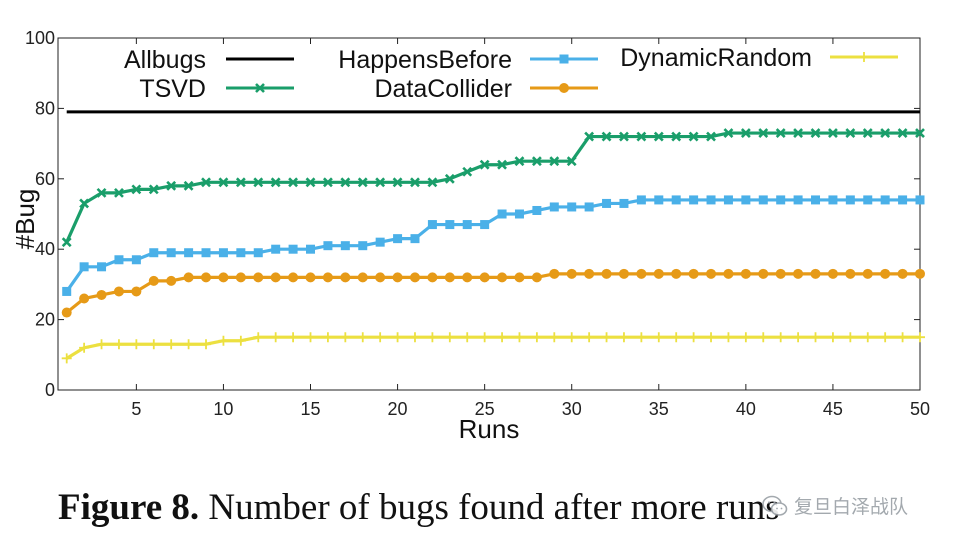 The height and width of the screenshot is (548, 963). I want to click on series-datacollider, so click(493, 293).